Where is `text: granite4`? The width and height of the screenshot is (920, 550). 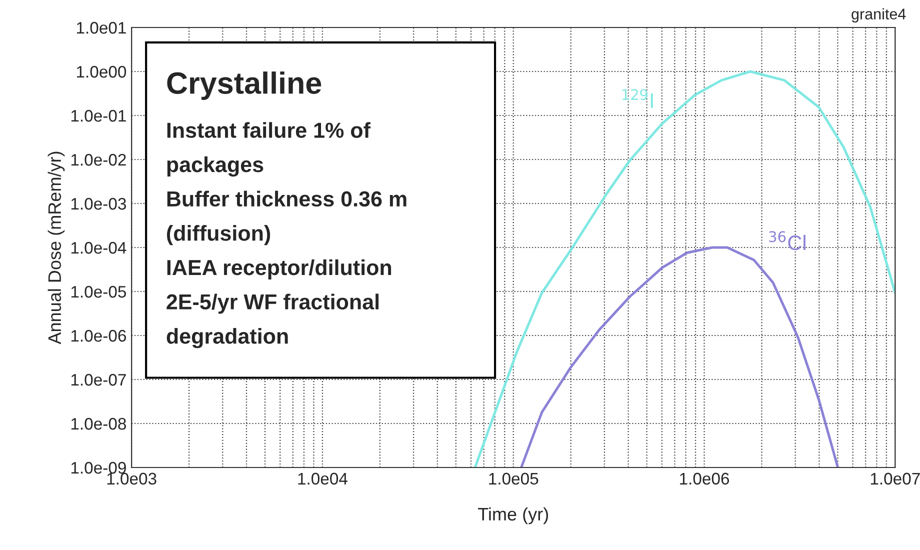 text: granite4 is located at coordinates (879, 15).